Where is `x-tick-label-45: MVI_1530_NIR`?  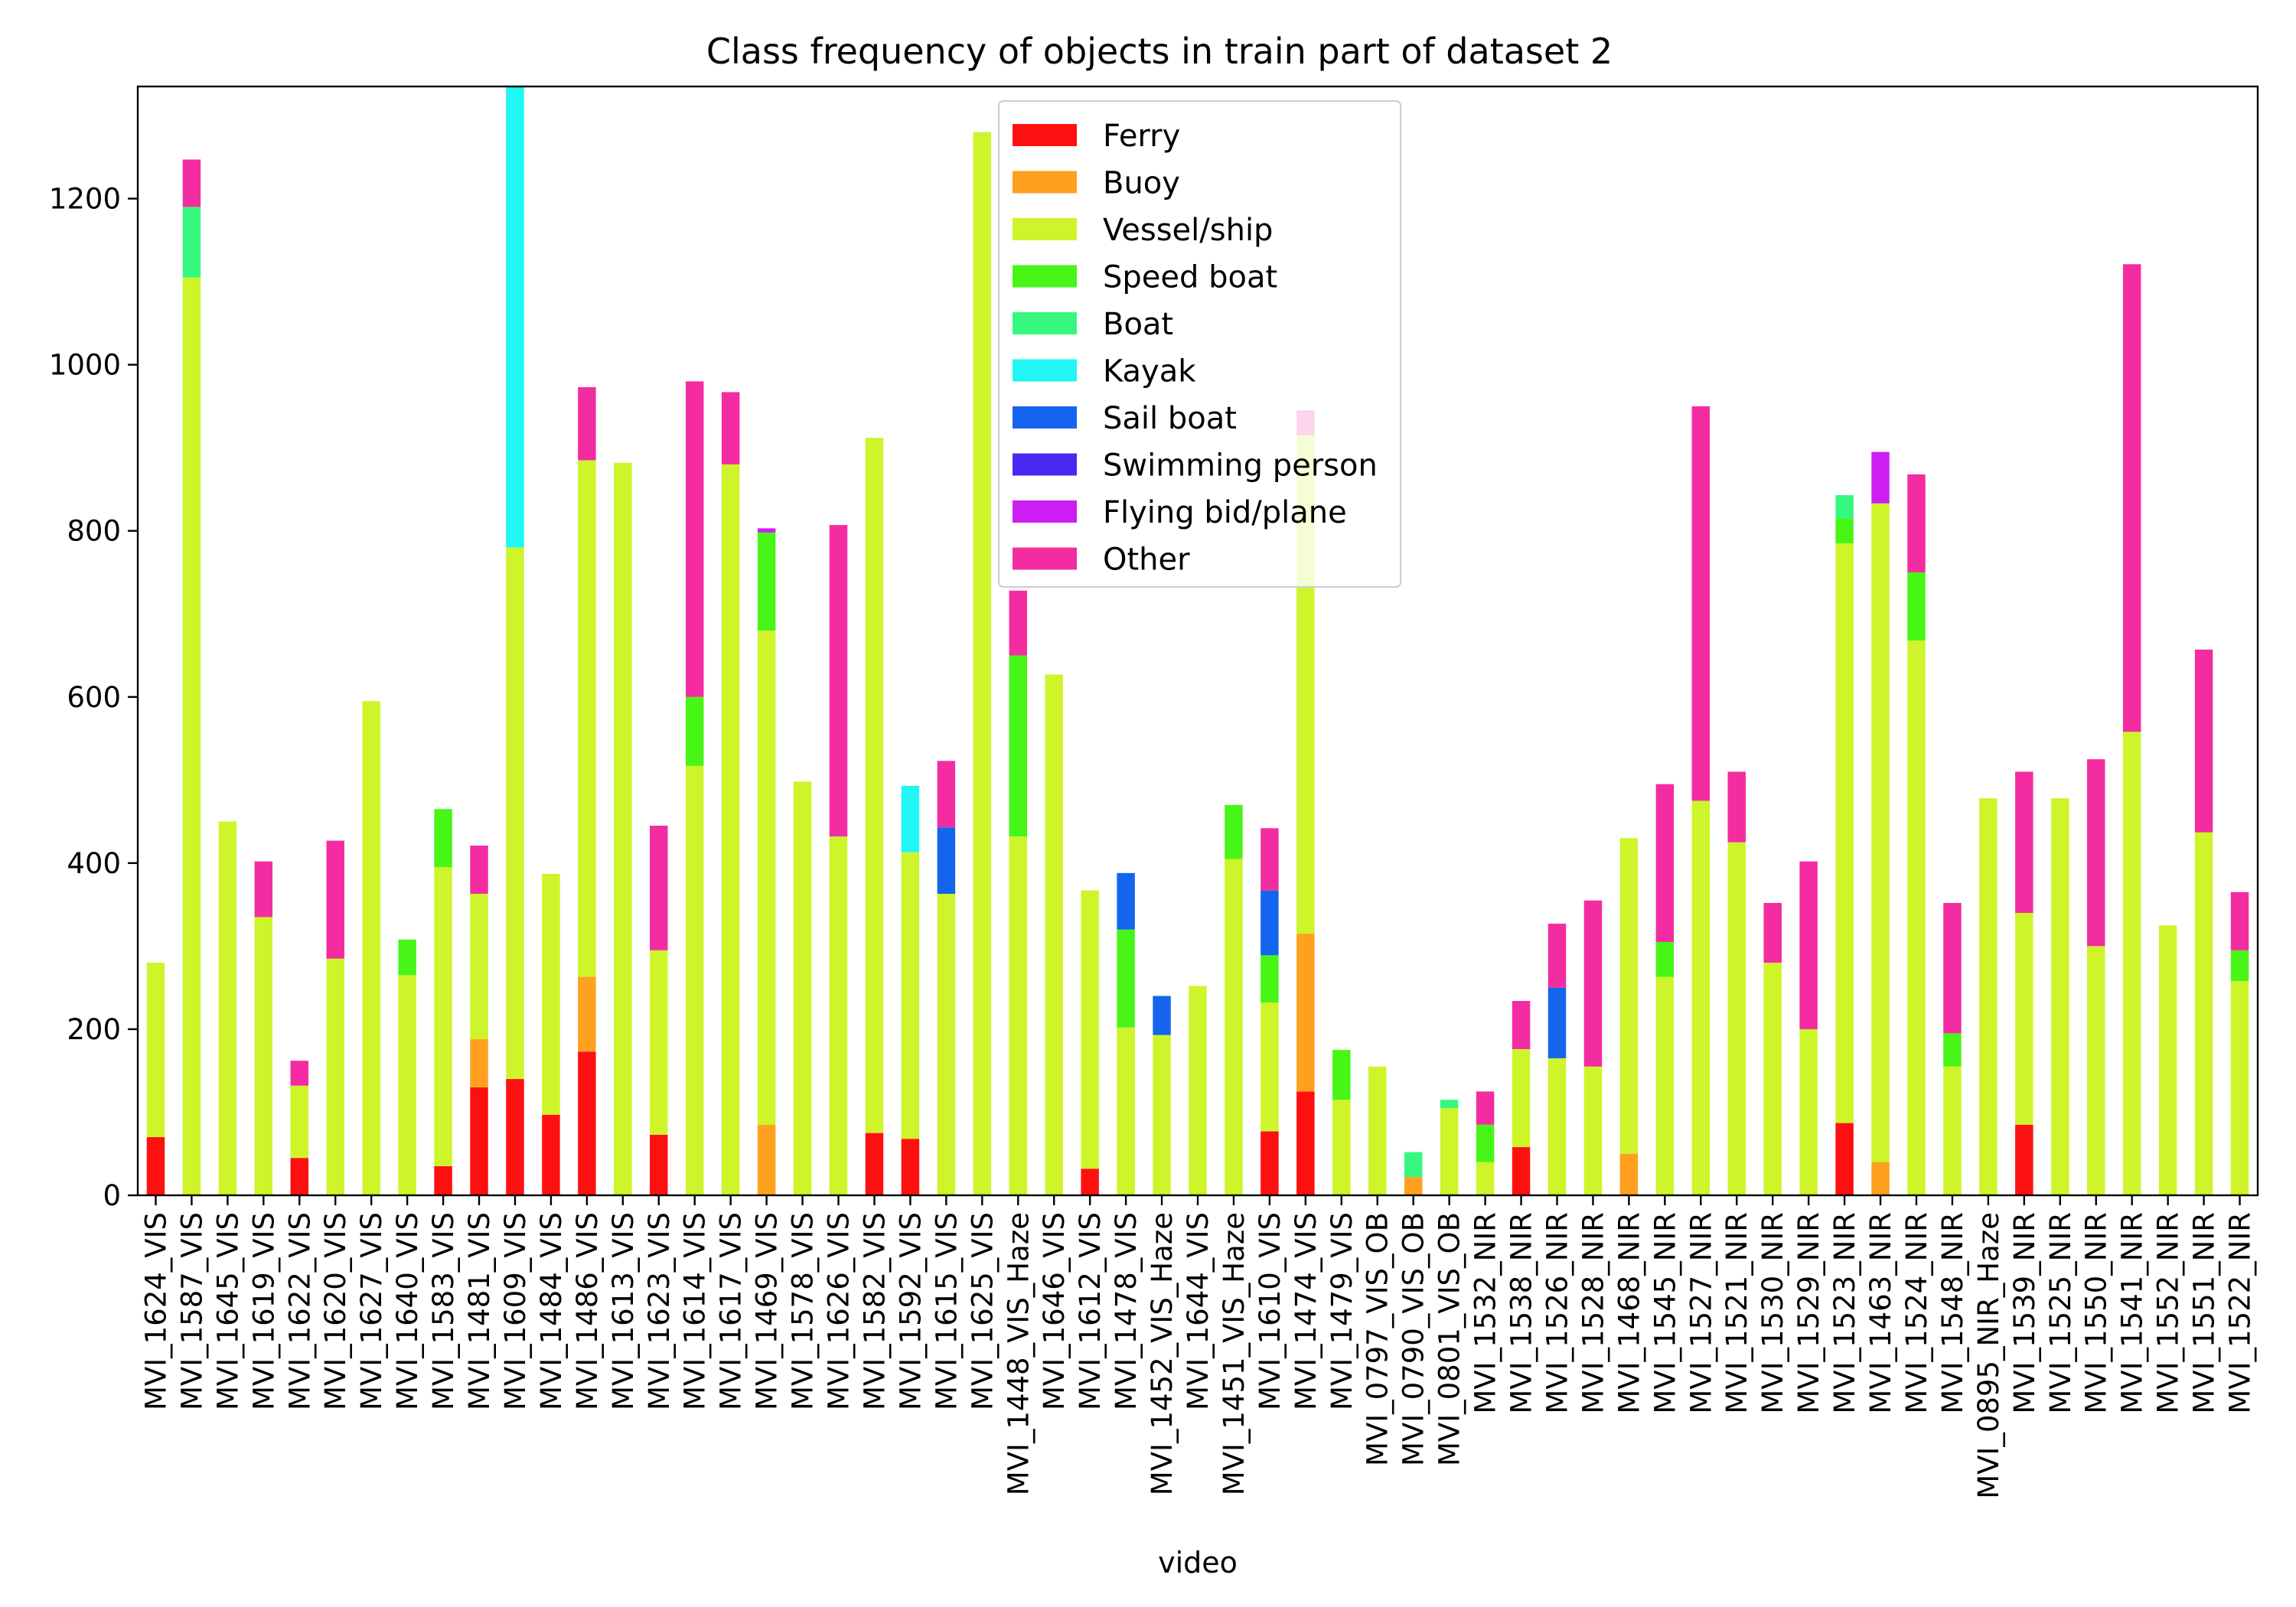
x-tick-label-45: MVI_1530_NIR is located at coordinates (1772, 1313).